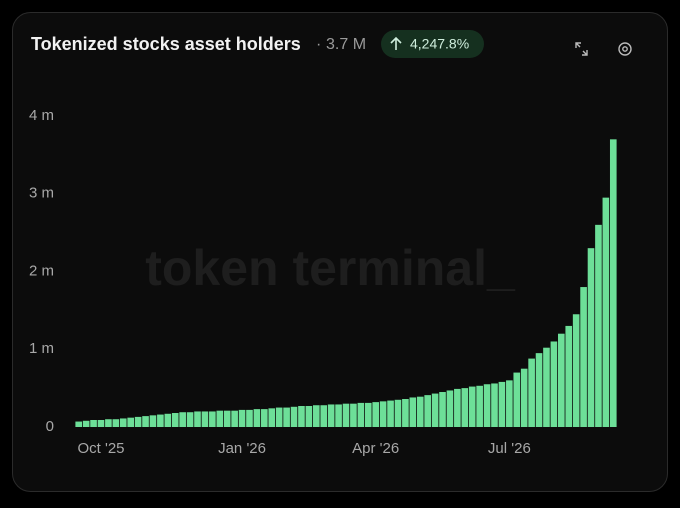 This screenshot has width=680, height=508. What do you see at coordinates (330, 268) in the screenshot?
I see `watermark: token terminal_` at bounding box center [330, 268].